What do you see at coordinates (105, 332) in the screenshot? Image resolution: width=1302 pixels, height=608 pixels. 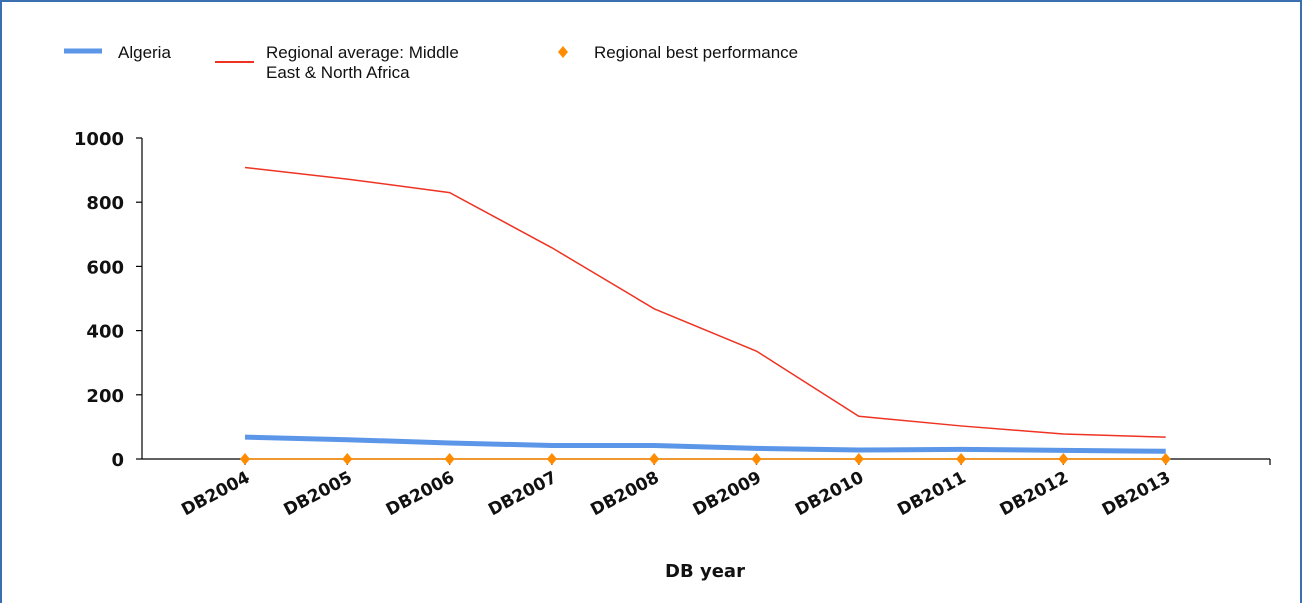 I see `y-tick-label: 400` at bounding box center [105, 332].